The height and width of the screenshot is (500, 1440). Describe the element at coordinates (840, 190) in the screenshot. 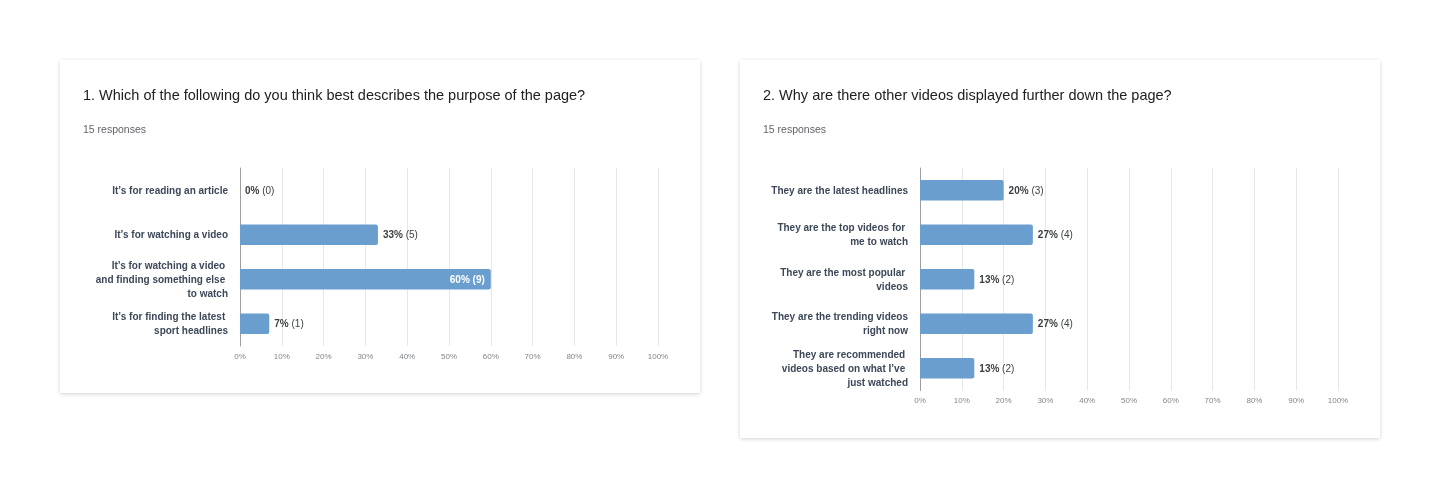

I see `y-tick-label: They are the latest headlines` at that location.